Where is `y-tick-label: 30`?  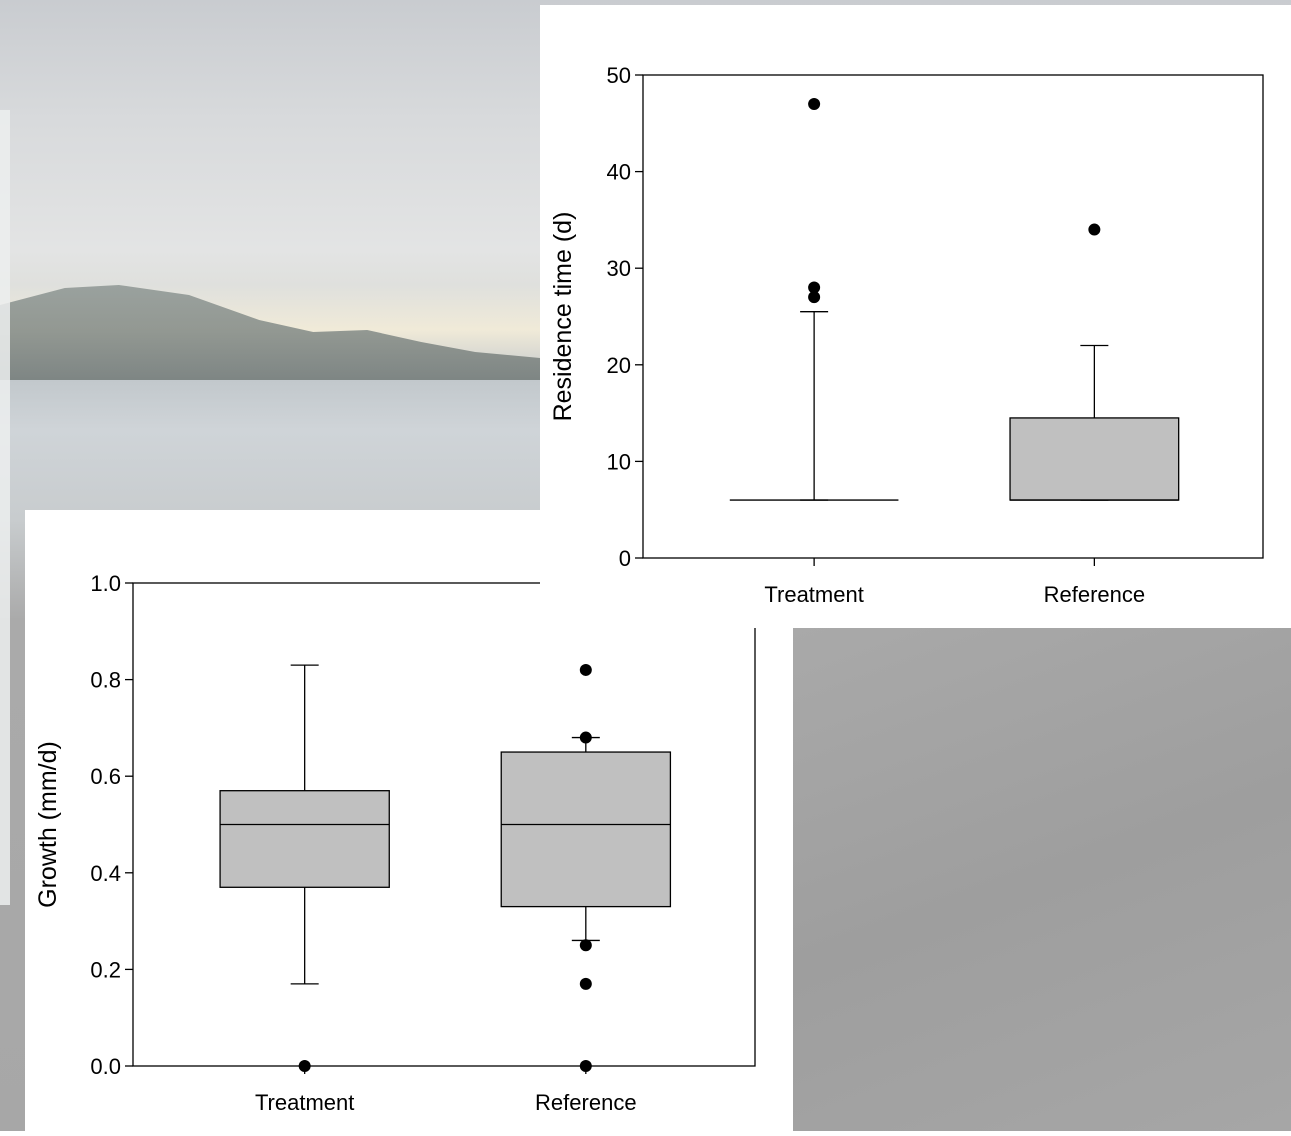 y-tick-label: 30 is located at coordinates (619, 268).